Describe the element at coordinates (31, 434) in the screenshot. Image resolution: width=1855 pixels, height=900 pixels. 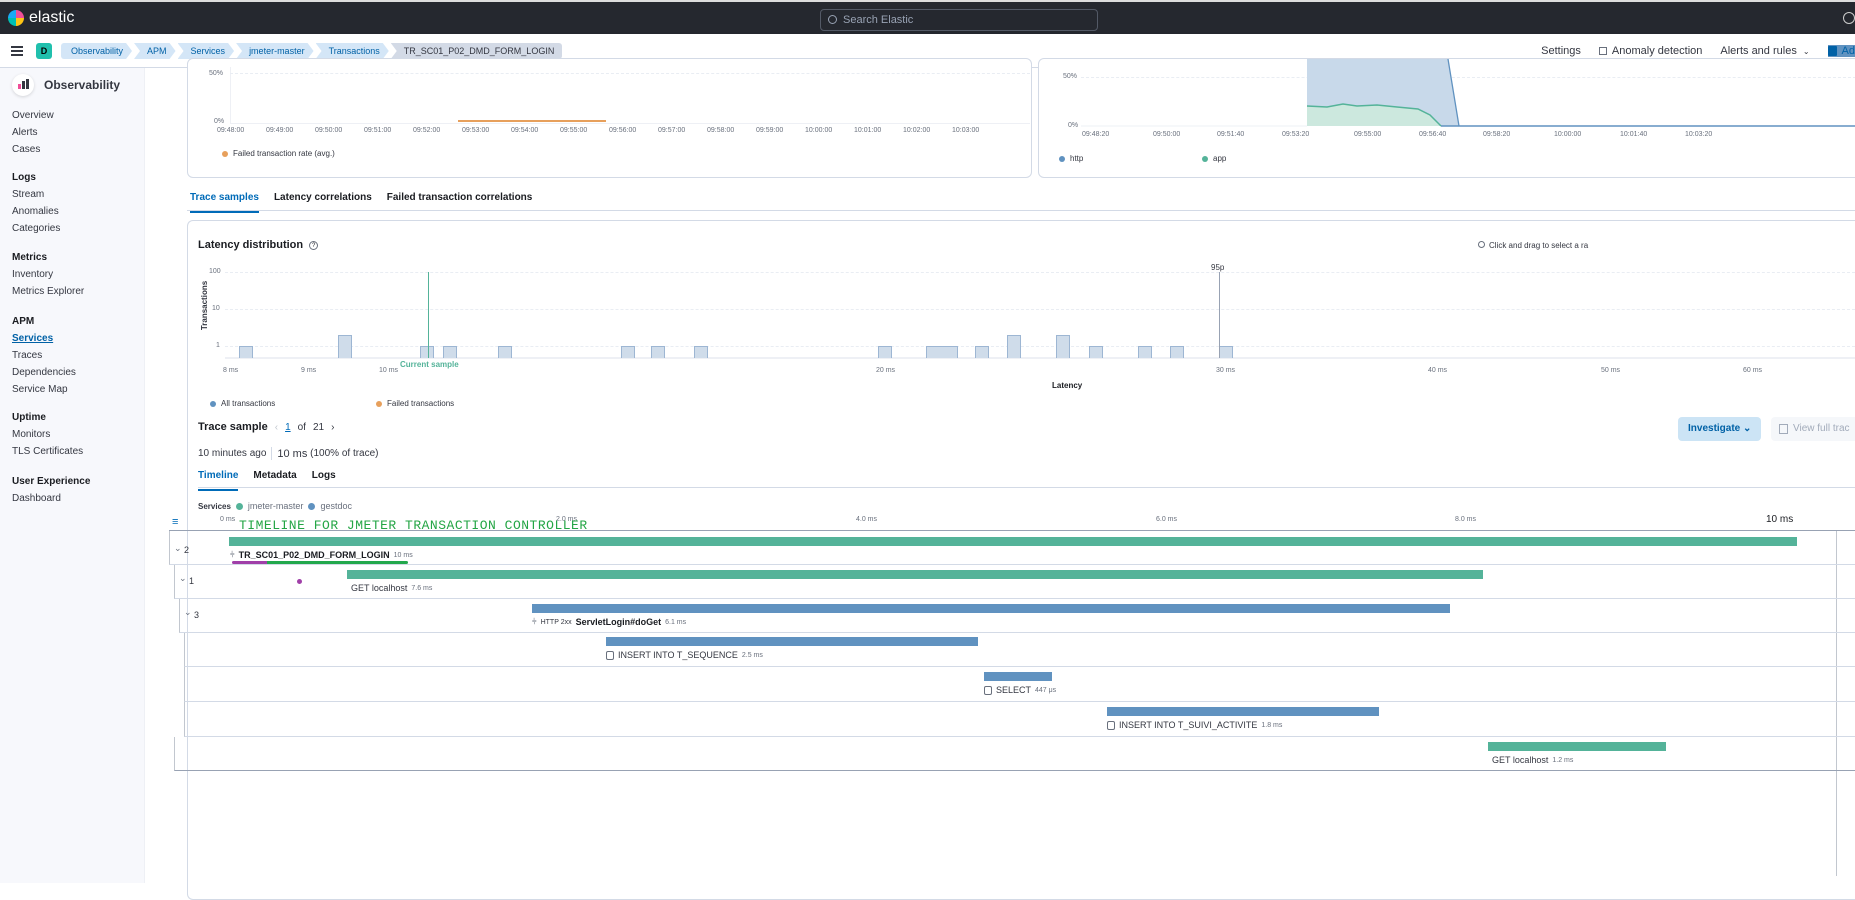
I see `sidebar-item-monitors: Monitors` at that location.